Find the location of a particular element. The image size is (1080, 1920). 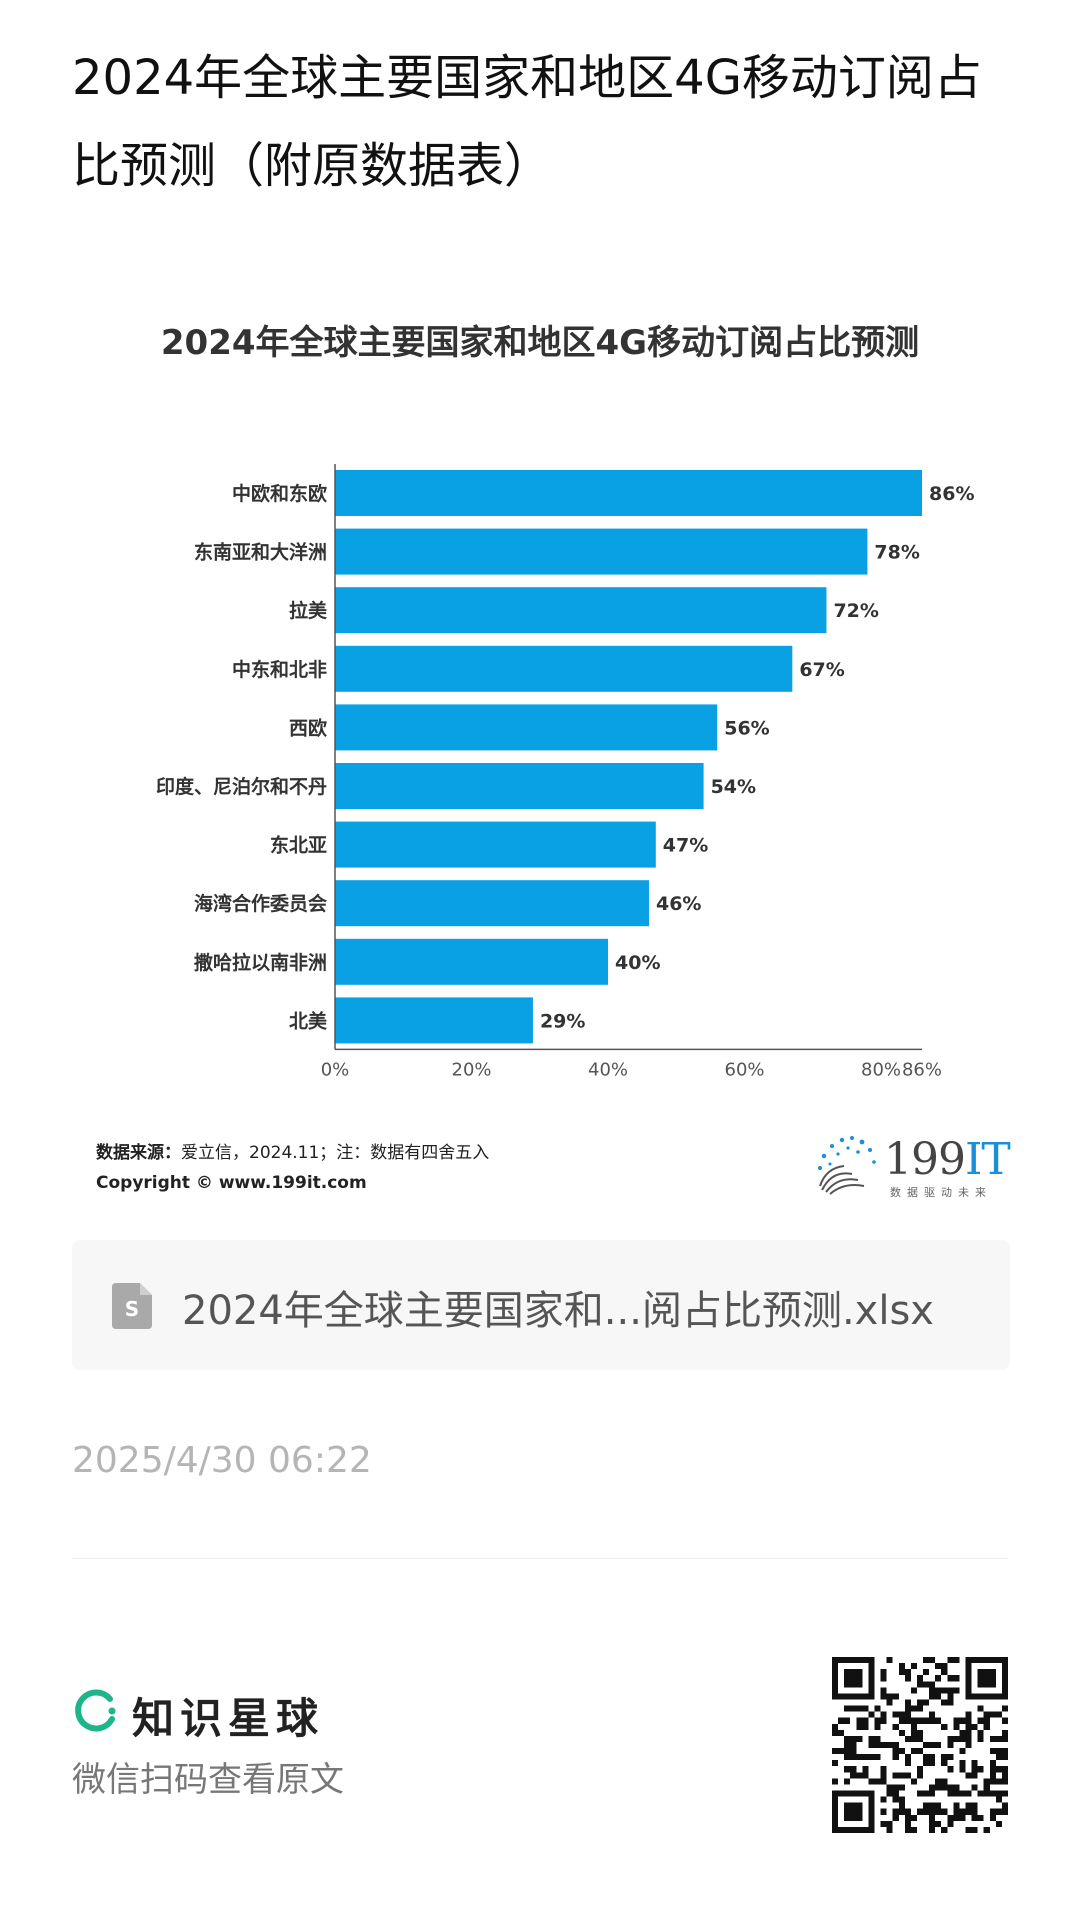

attachment-file-card: S 2024年全球主要国家和...阅占比预测.xlsx is located at coordinates (541, 1305).